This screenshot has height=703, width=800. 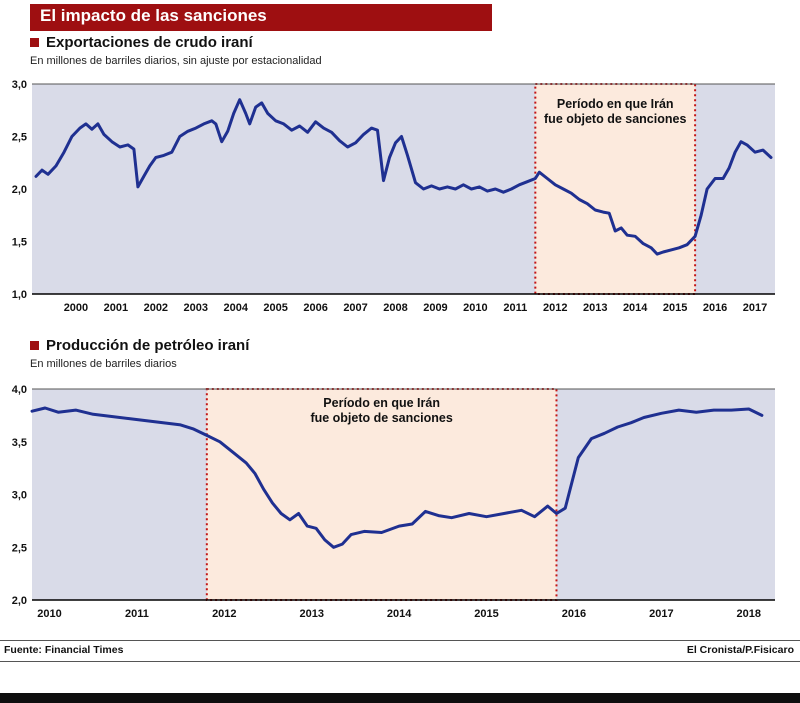 I want to click on y-axis-tick-label: 4,0, so click(x=19, y=390).